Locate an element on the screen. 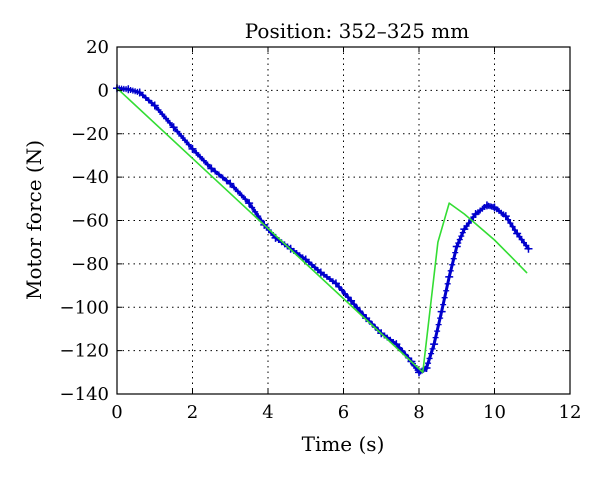  y-tick-label: −140 is located at coordinates (84, 394).